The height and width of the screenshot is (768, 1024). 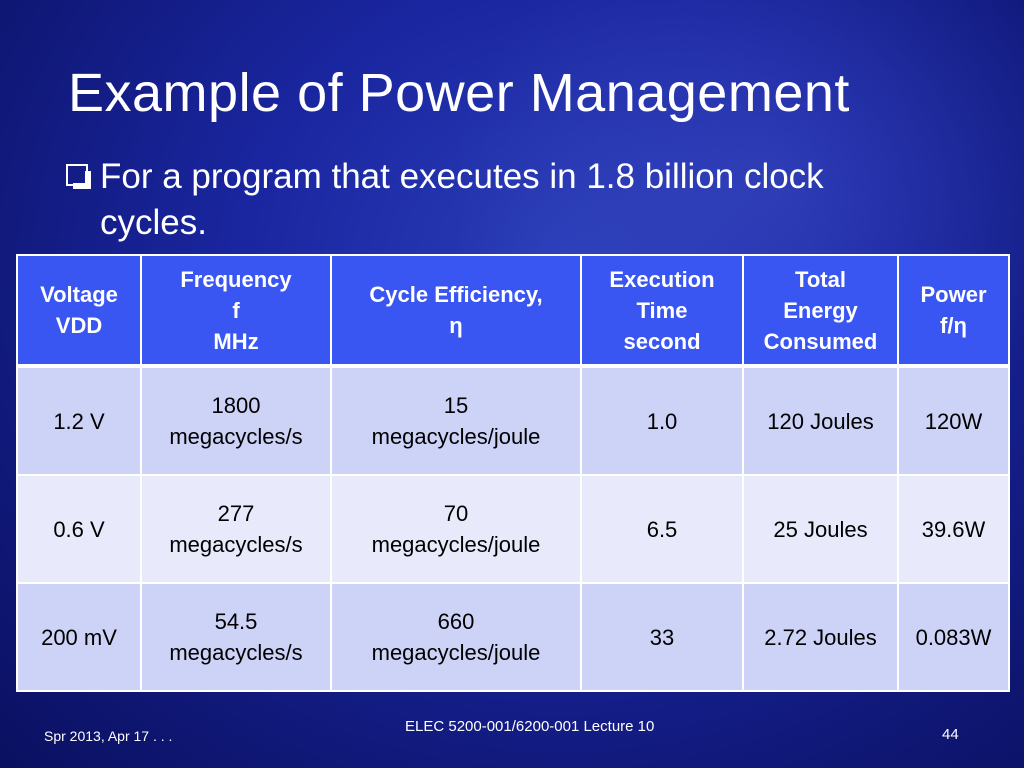 I want to click on header-total-energy: Total Energy Consumed, so click(x=820, y=310).